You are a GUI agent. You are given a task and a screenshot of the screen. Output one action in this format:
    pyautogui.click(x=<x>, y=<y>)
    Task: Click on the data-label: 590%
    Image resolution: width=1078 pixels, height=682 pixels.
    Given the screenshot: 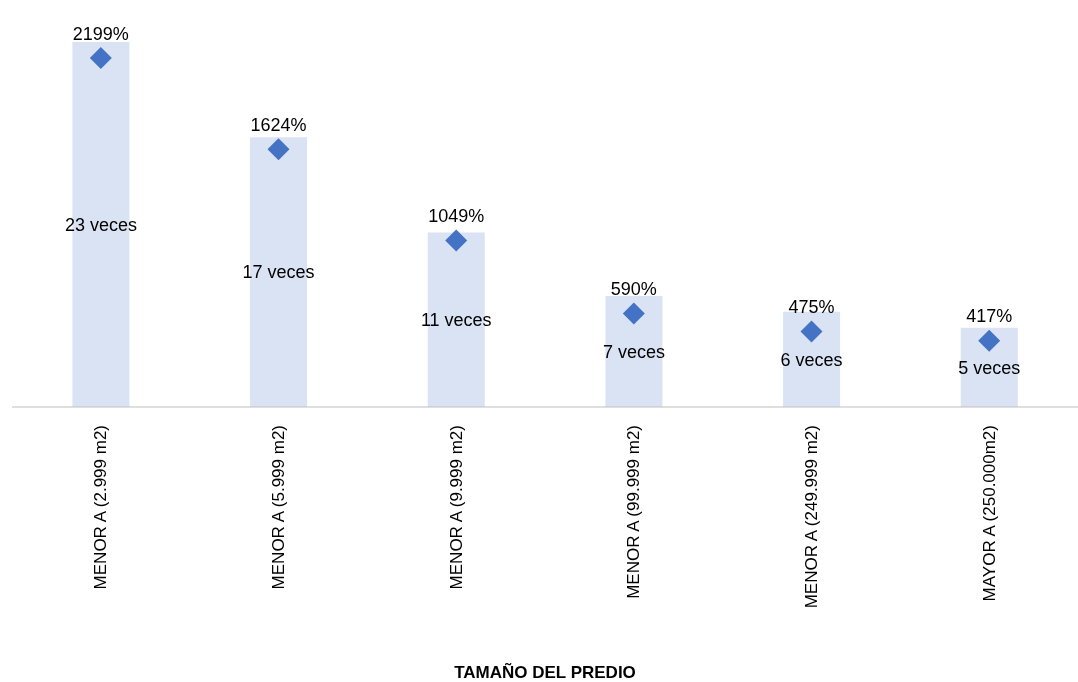 What is the action you would take?
    pyautogui.click(x=633, y=288)
    